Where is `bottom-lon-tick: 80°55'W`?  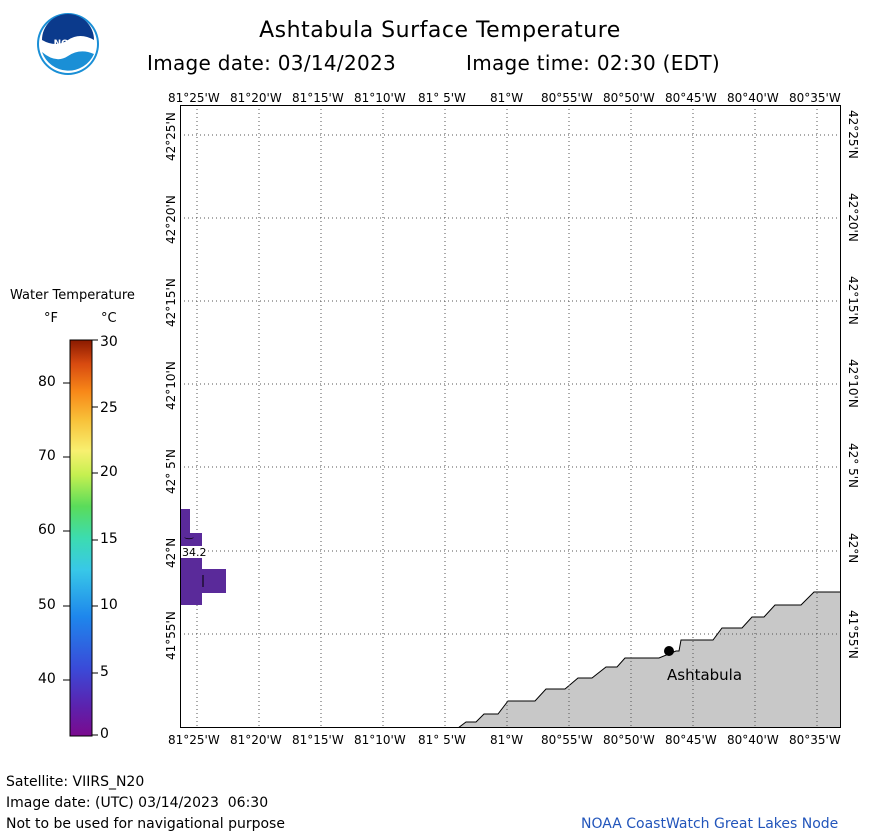
bottom-lon-tick: 80°55'W is located at coordinates (567, 740).